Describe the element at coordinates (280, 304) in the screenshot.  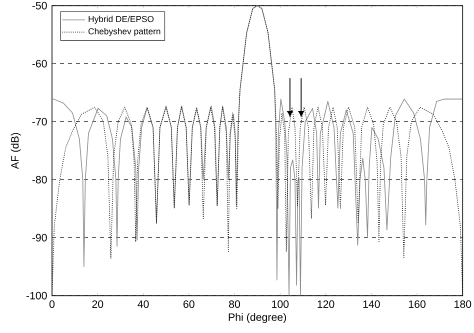
I see `x-tick-label: 100` at that location.